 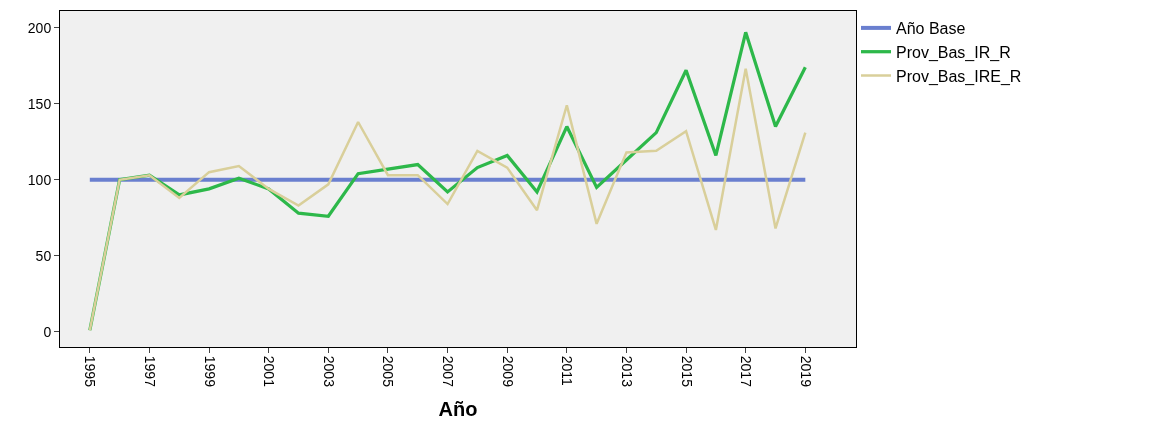 What do you see at coordinates (458, 408) in the screenshot?
I see `x-axis-title: Año` at bounding box center [458, 408].